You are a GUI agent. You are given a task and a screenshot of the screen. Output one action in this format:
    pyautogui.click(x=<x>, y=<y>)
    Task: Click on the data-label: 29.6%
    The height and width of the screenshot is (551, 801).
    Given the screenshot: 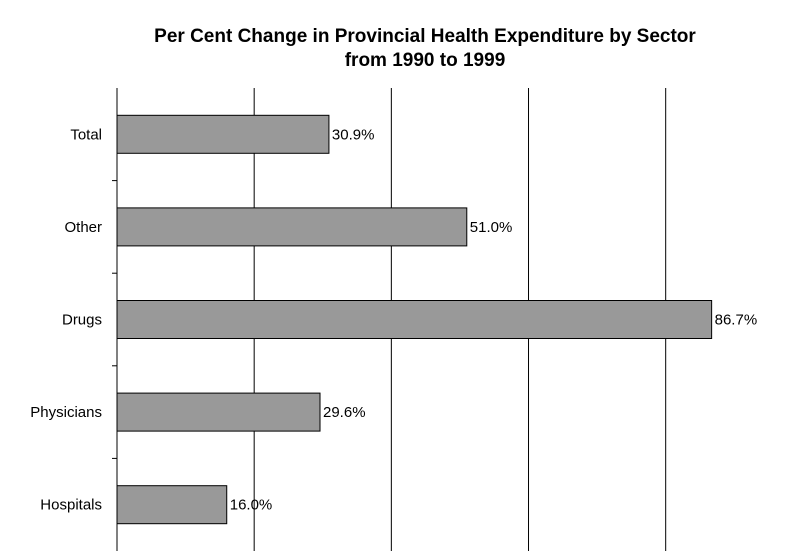 What is the action you would take?
    pyautogui.click(x=344, y=412)
    